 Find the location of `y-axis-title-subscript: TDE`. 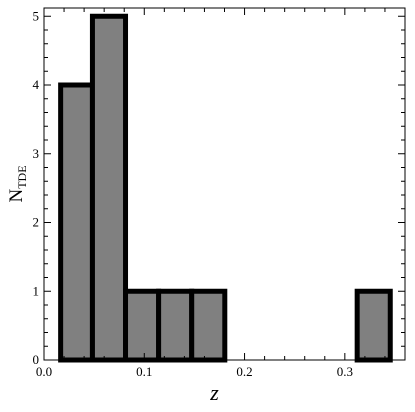

y-axis-title-subscript: TDE is located at coordinates (22, 176).